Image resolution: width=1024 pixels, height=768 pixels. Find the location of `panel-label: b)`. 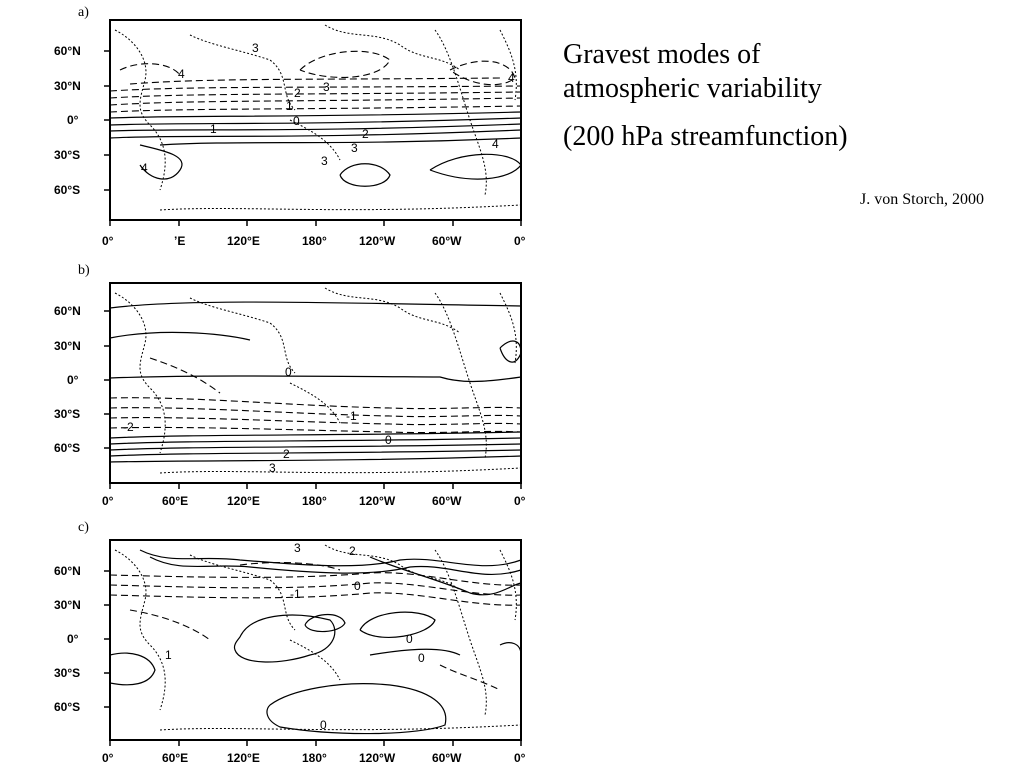

panel-label: b) is located at coordinates (84, 270).